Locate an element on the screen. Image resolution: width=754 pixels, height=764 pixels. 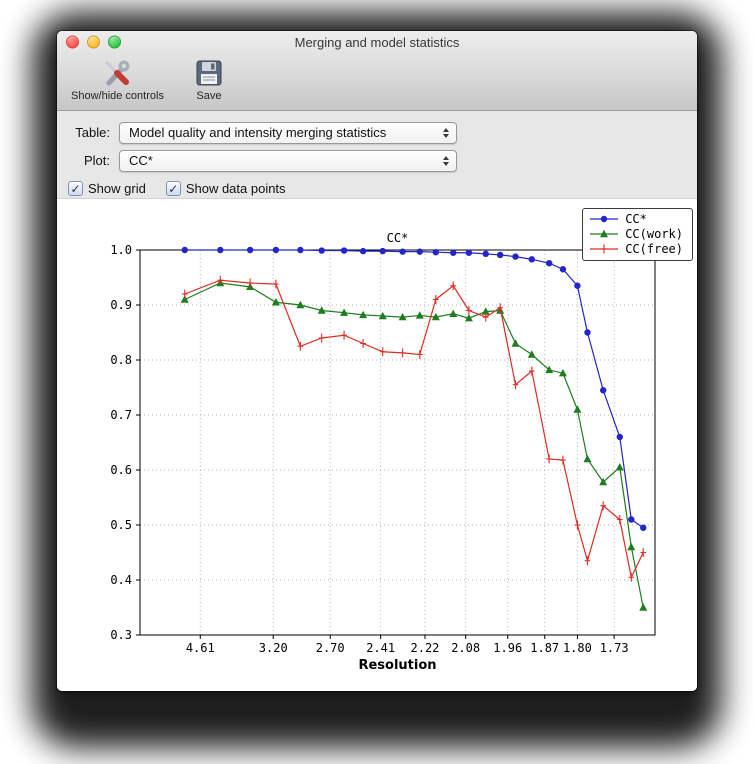
minimize-button is located at coordinates (93, 42).